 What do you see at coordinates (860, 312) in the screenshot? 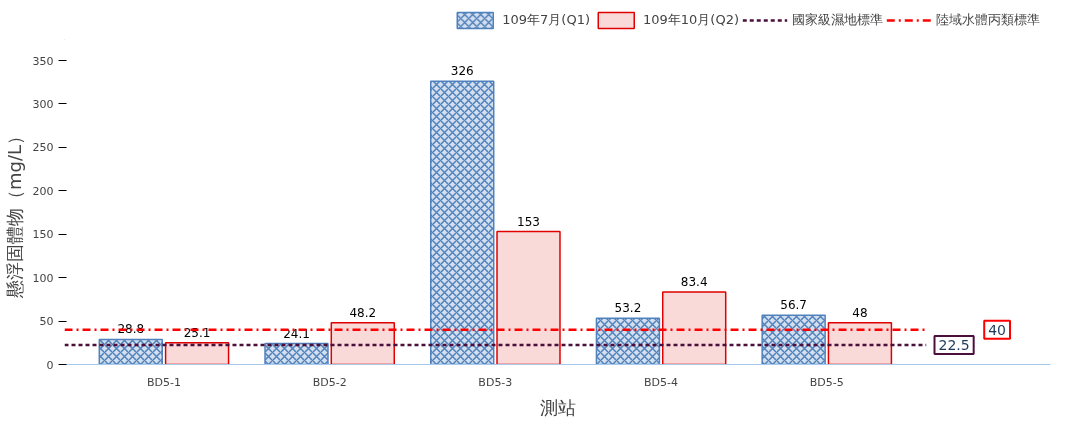
I see `data-label: 48` at bounding box center [860, 312].